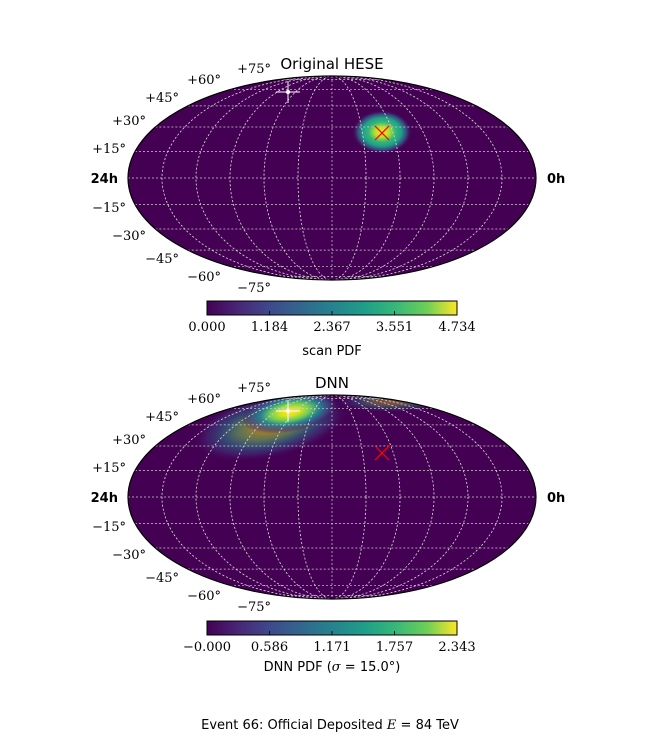 The height and width of the screenshot is (756, 648). I want to click on colorbar-tick-label: 1.757, so click(394, 647).